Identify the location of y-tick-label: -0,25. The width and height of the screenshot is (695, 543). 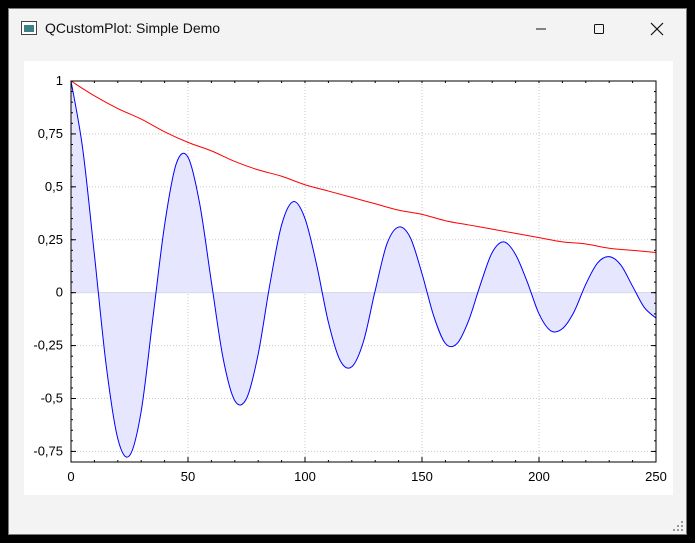
(48, 345).